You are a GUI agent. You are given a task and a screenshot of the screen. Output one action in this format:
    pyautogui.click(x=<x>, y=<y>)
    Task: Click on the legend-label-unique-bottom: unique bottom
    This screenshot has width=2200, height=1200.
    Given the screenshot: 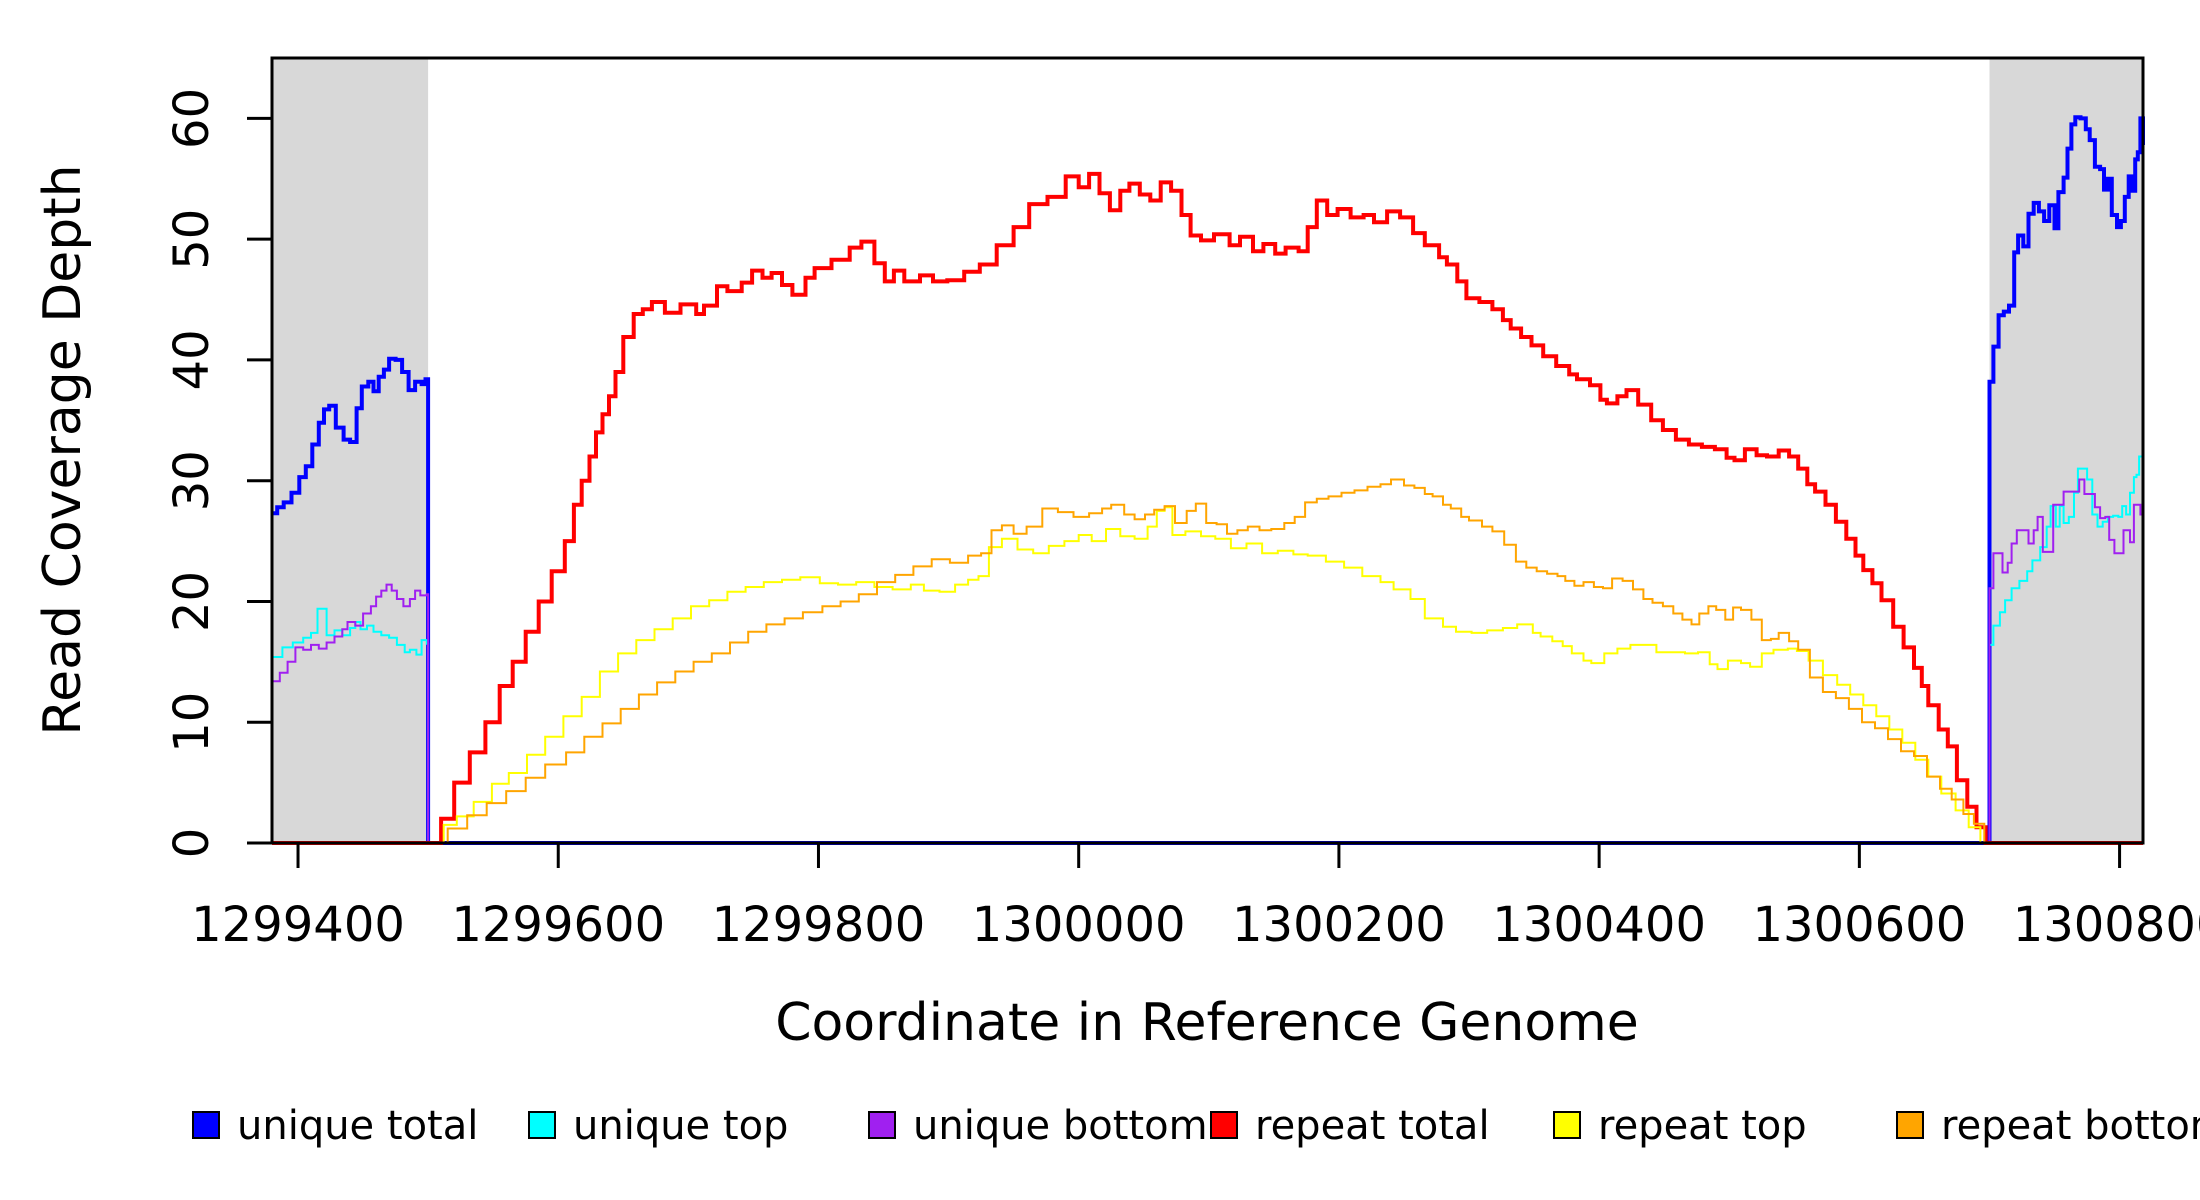 What is the action you would take?
    pyautogui.click(x=1060, y=1126)
    